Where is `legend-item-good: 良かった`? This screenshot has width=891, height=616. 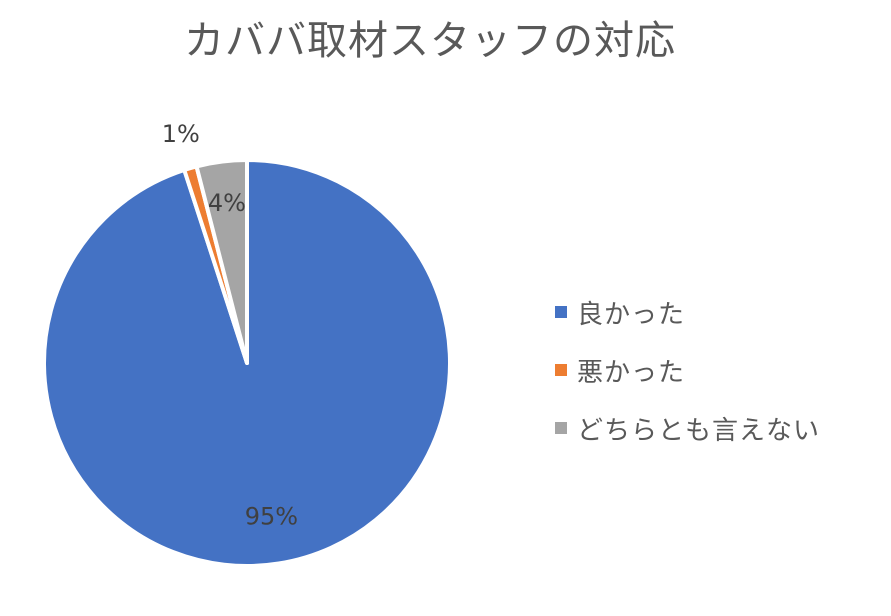 legend-item-good: 良かった is located at coordinates (687, 312).